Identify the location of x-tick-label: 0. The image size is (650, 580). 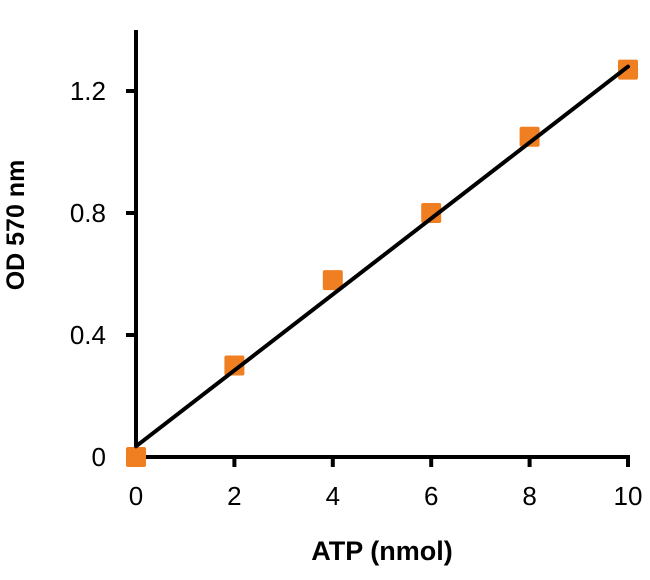
(136, 496).